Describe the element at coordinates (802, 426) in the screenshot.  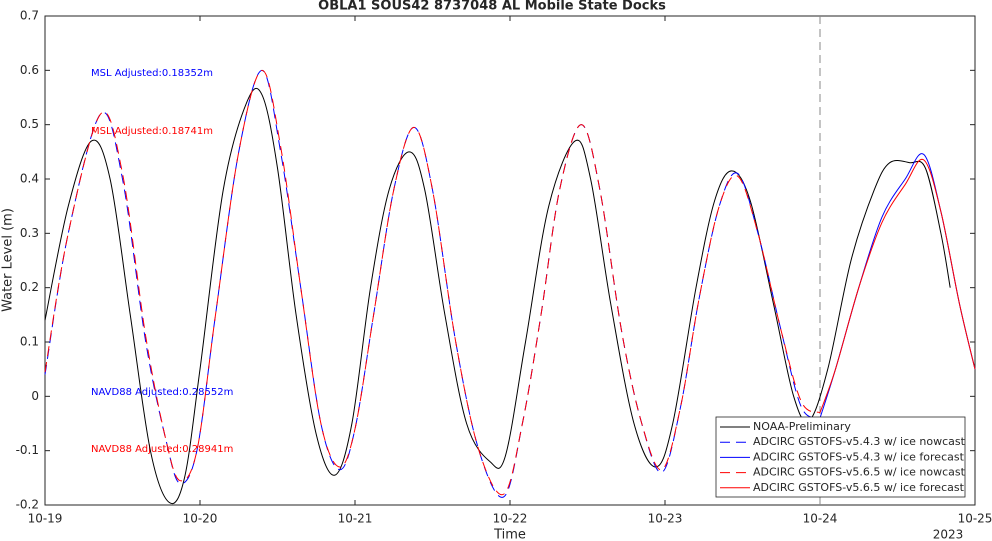
I see `legend-label: NOAA-Preliminary` at that location.